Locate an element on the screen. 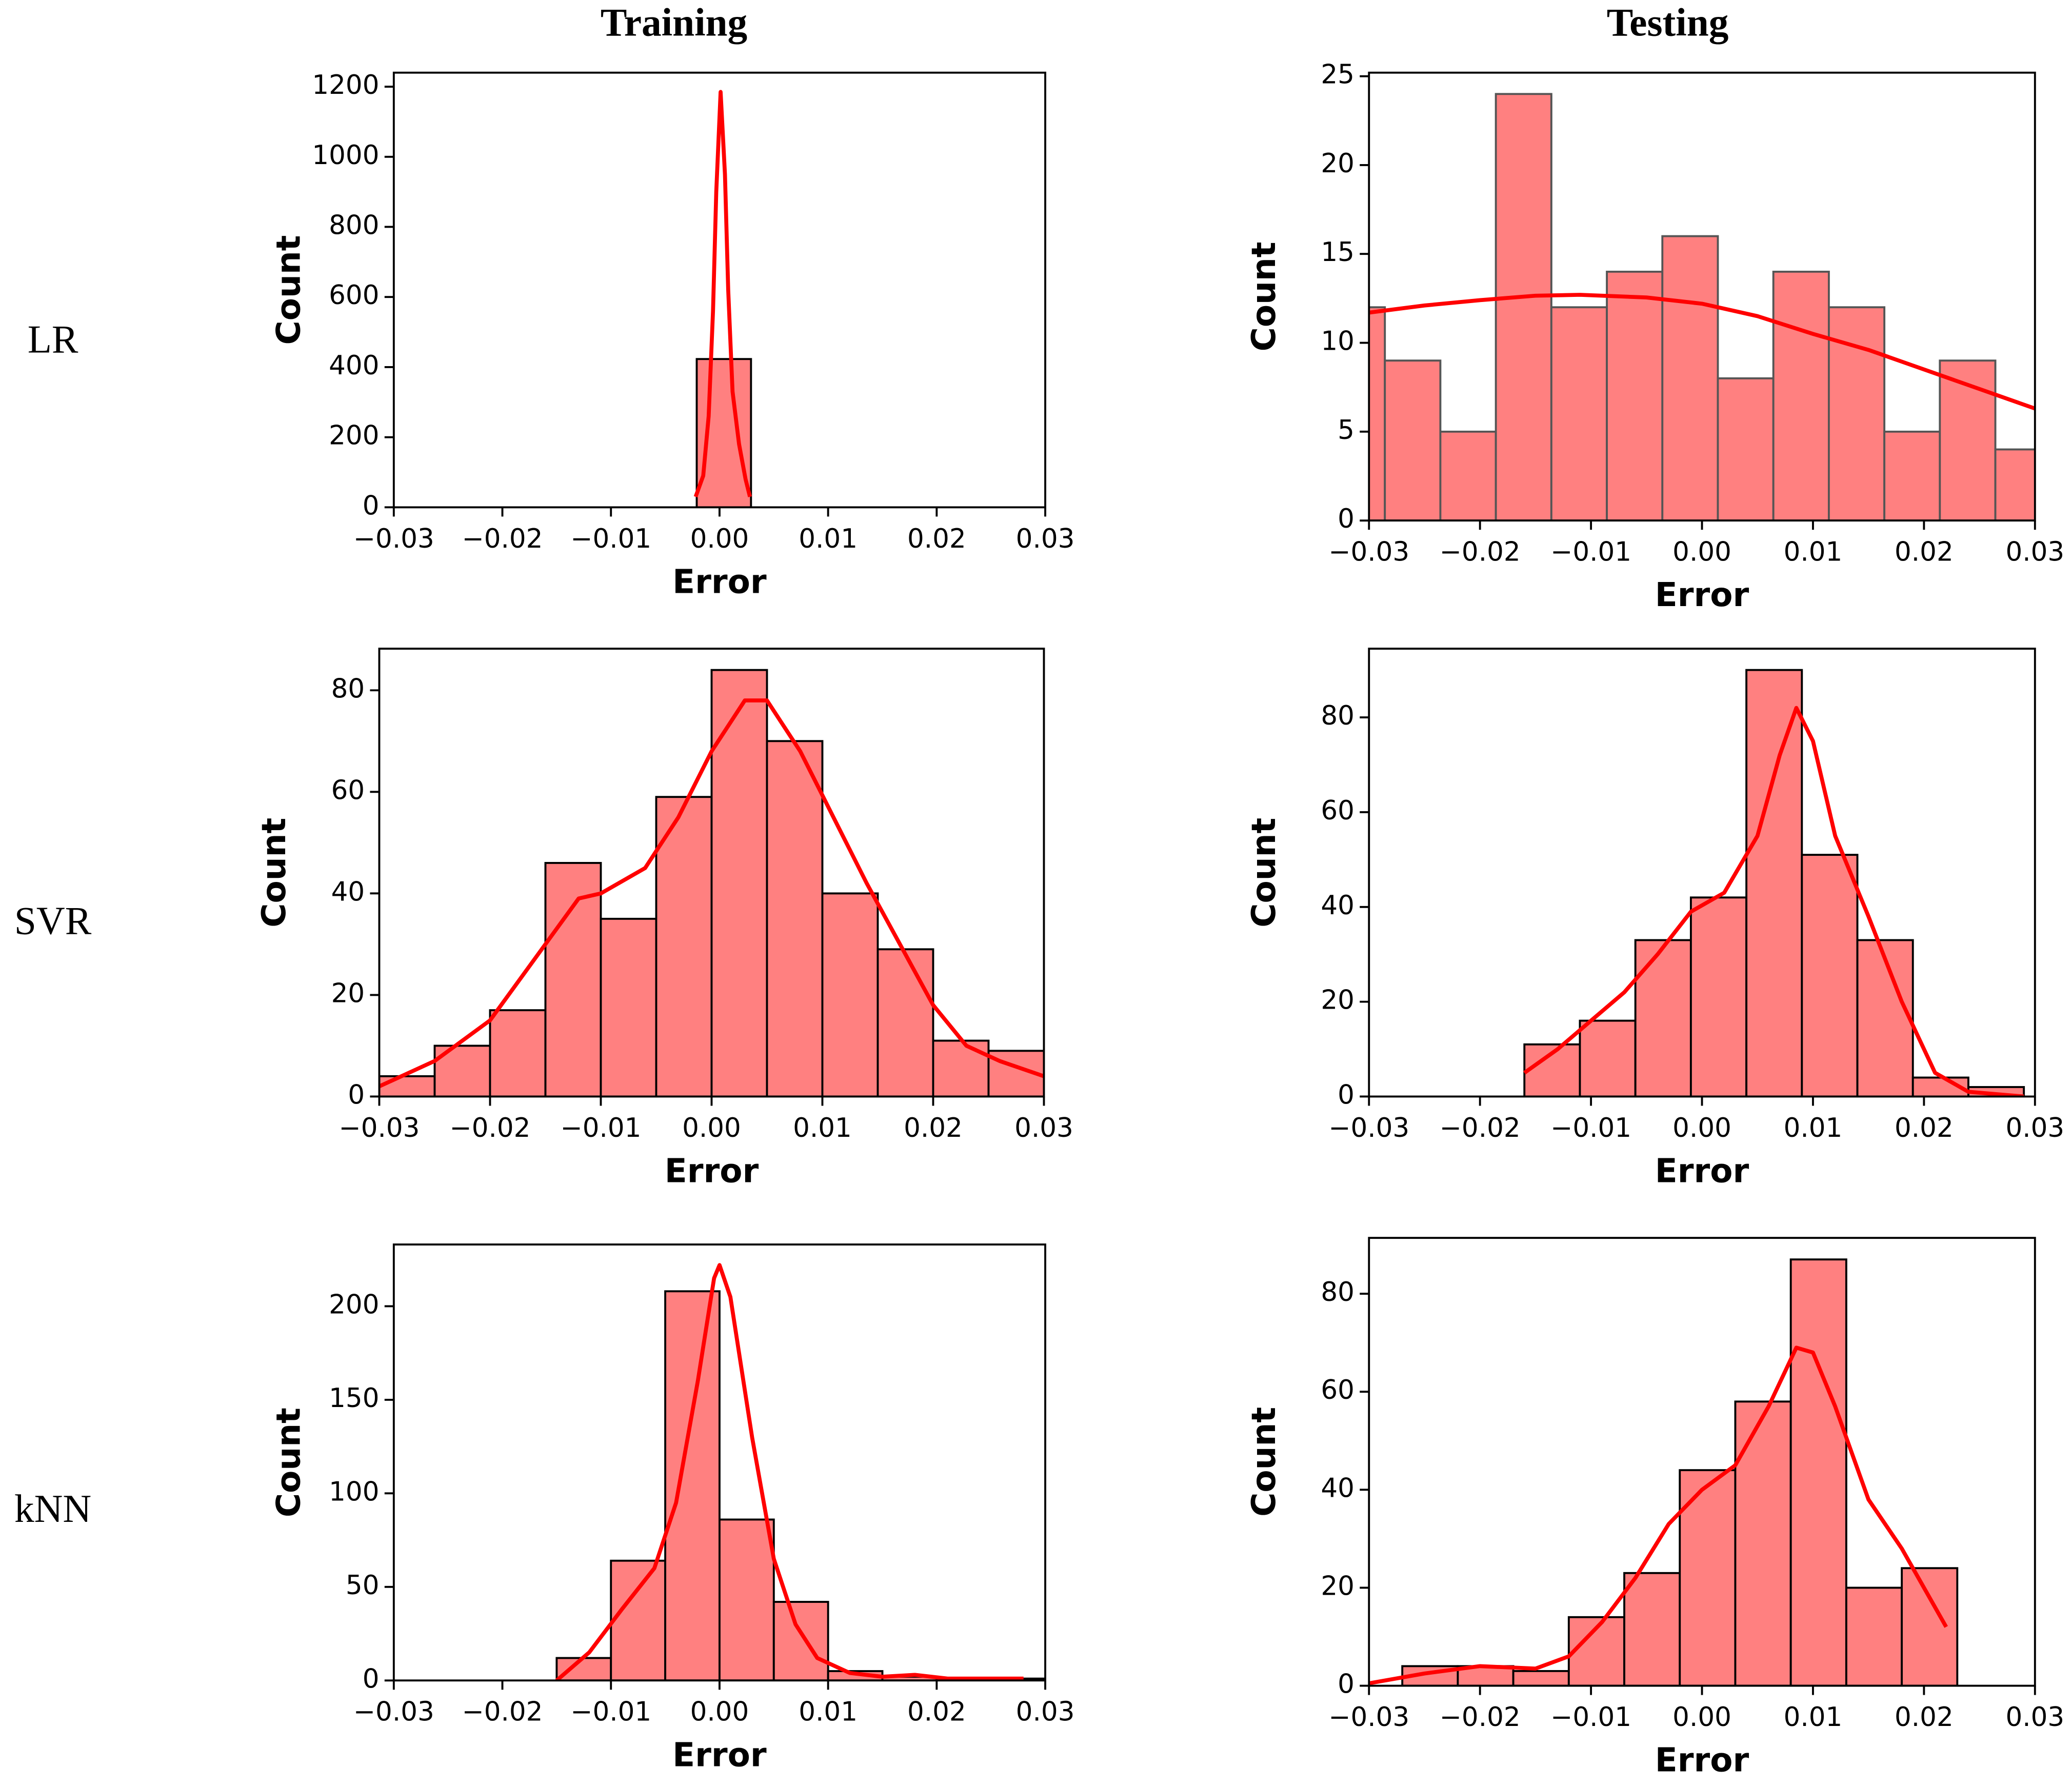 This screenshot has height=1788, width=2072. y-tick-label: 100 is located at coordinates (354, 1491).